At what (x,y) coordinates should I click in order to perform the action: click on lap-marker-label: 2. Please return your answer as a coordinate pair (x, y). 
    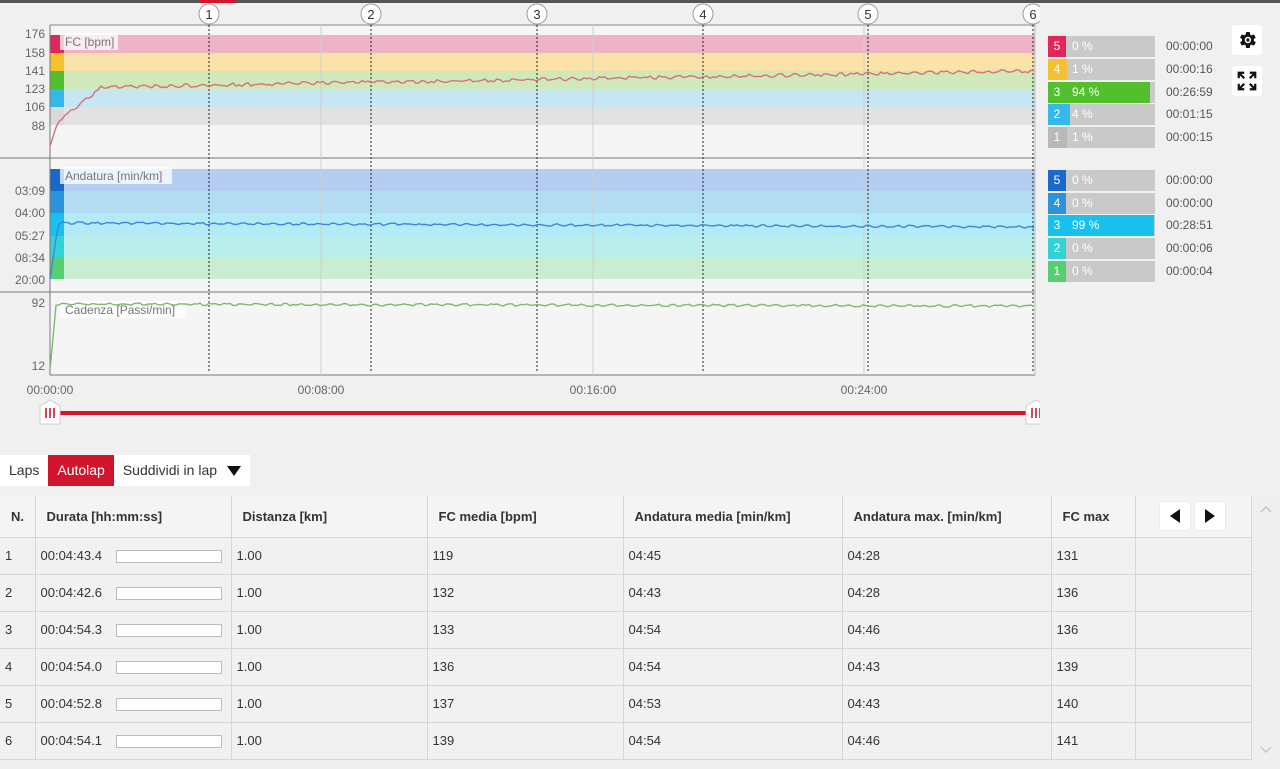
    Looking at the image, I should click on (370, 14).